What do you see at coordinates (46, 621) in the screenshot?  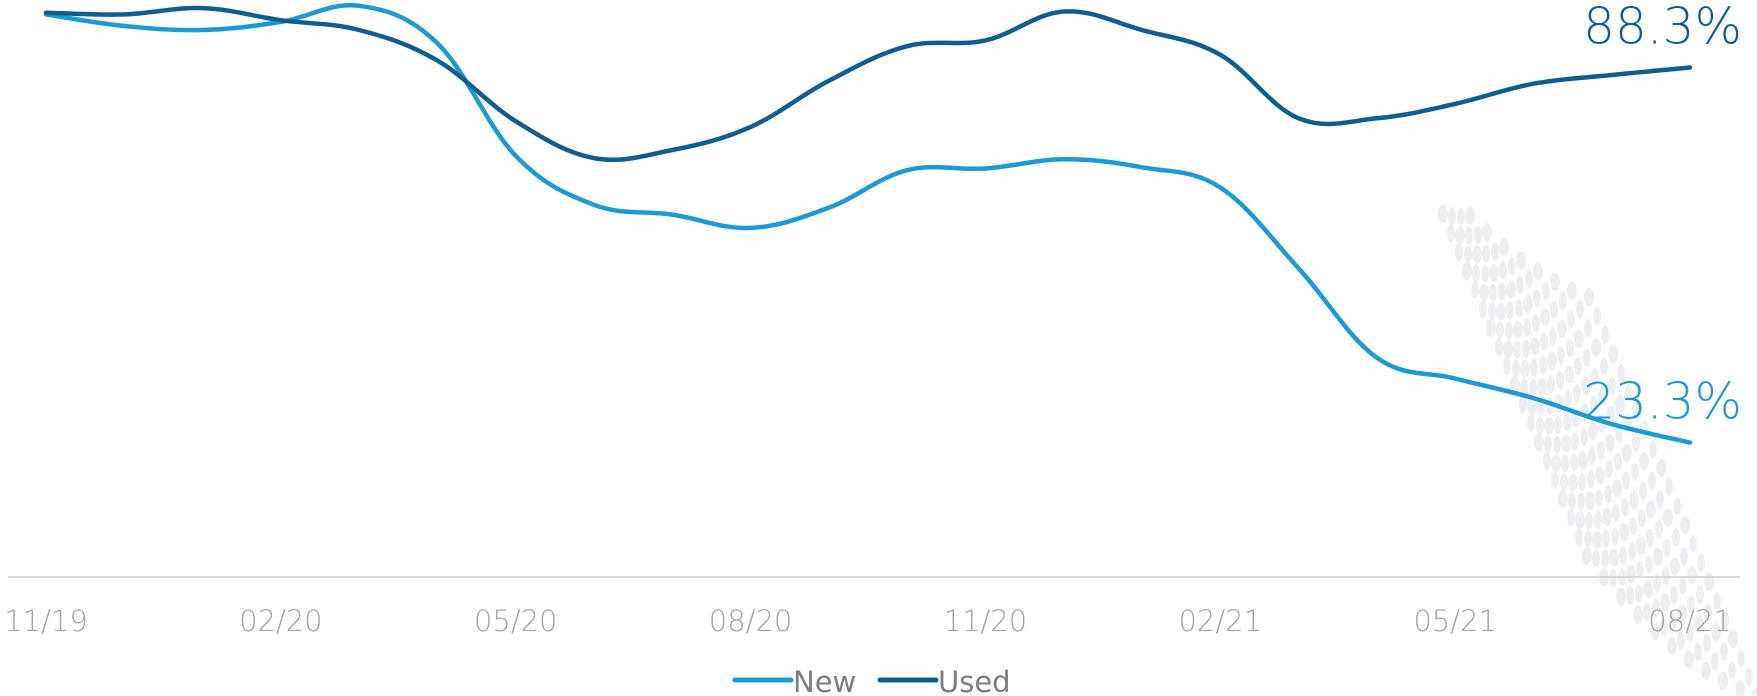 I see `x-tick-label: 11/19` at bounding box center [46, 621].